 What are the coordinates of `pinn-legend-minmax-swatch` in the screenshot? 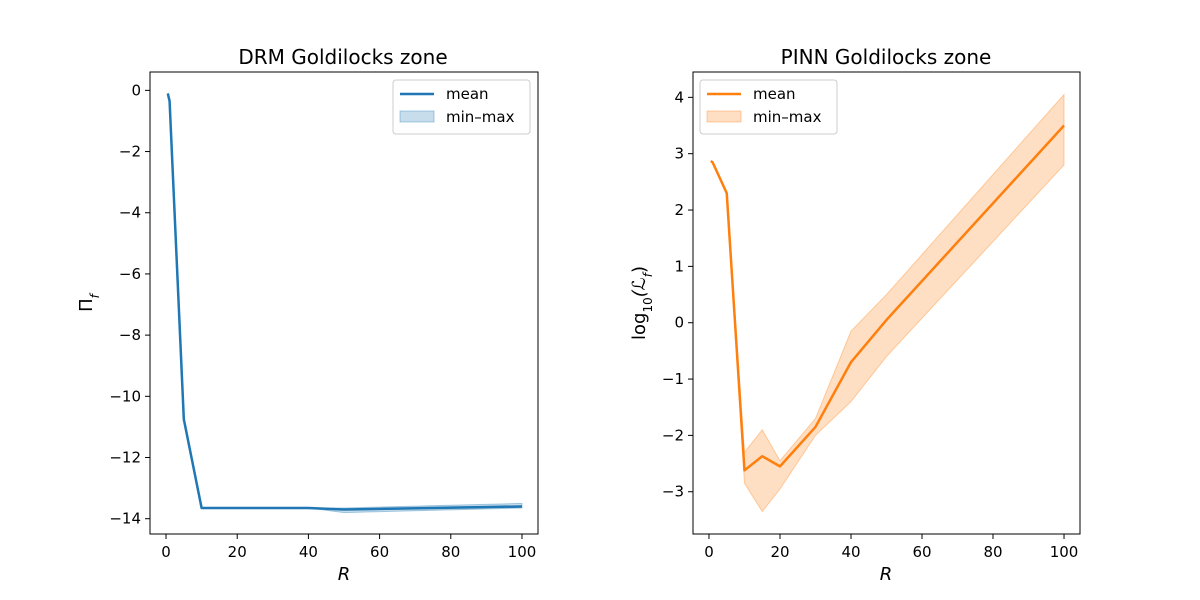 It's located at (724, 116).